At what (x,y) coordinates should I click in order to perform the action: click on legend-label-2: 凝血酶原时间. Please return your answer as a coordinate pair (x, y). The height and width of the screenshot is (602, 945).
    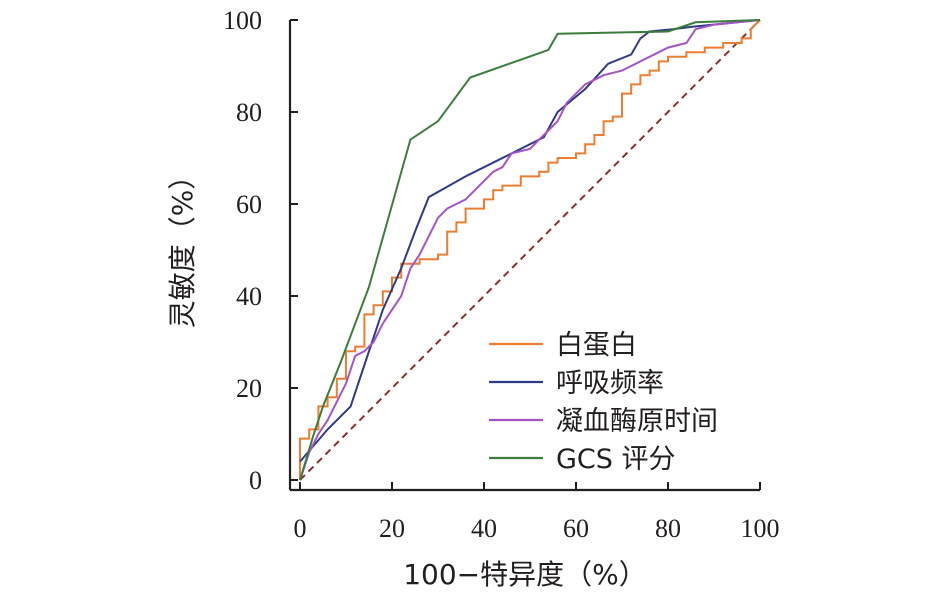
    Looking at the image, I should click on (637, 421).